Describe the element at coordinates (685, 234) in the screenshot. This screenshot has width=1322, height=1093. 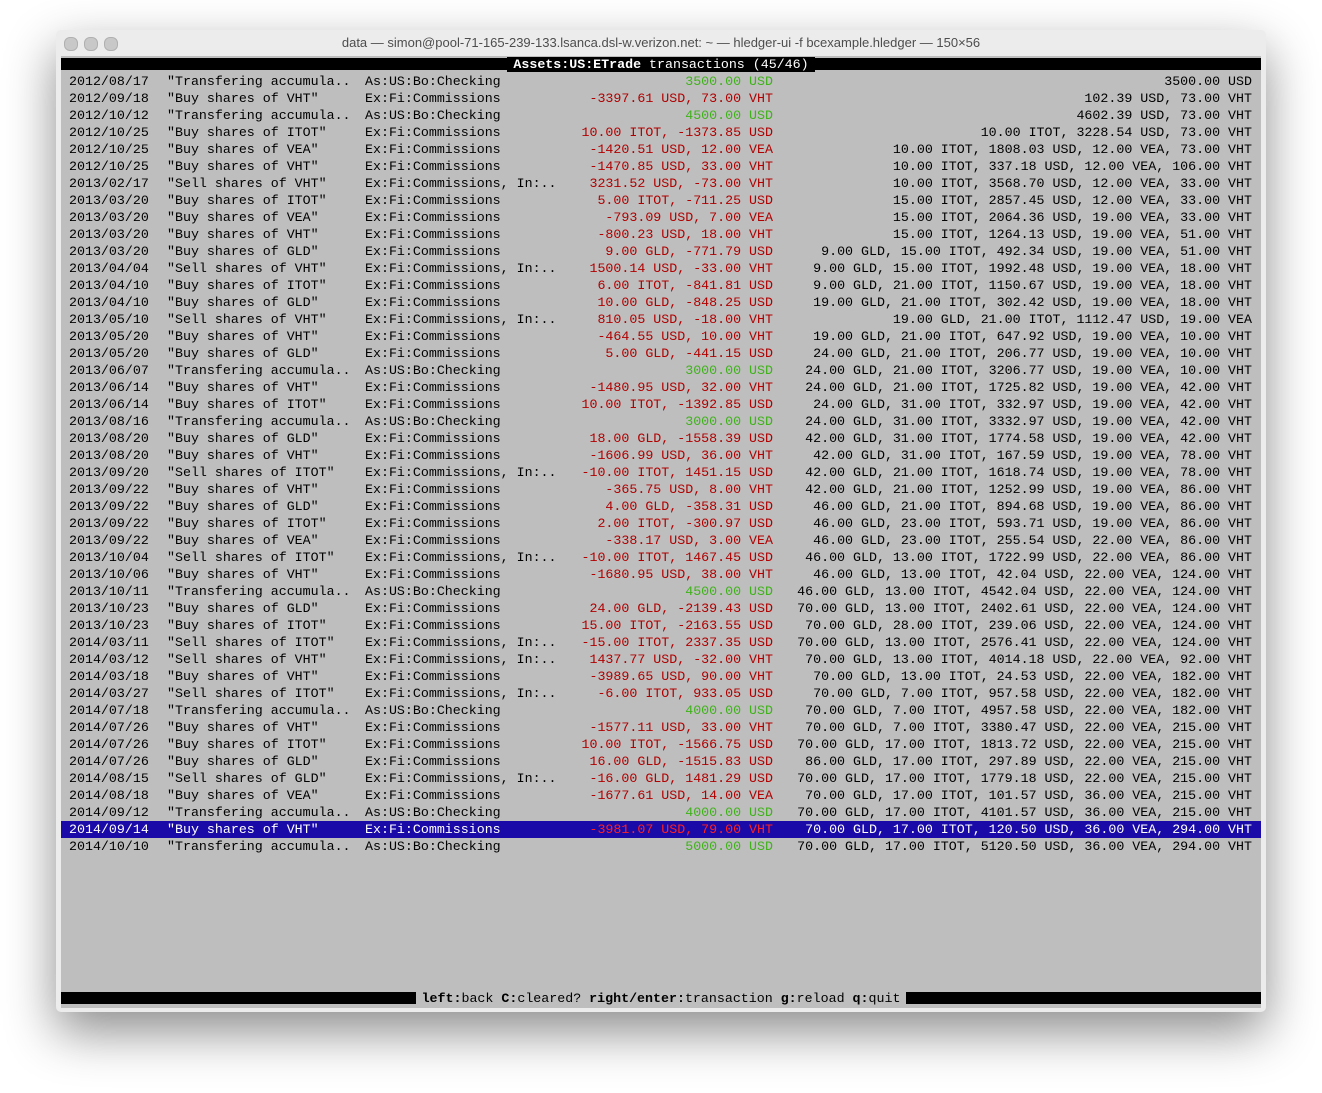
I see `amount: -800.23 USD, 18.00 VHT` at that location.